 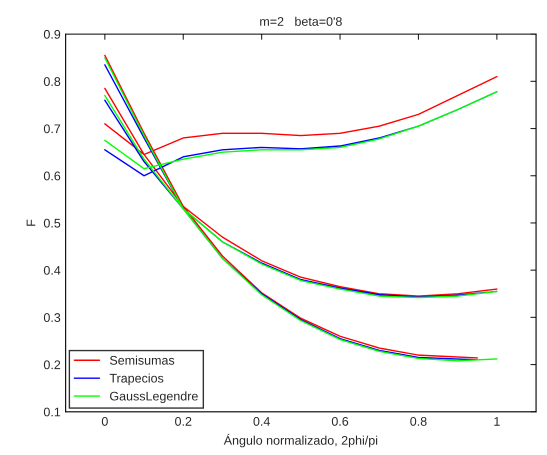 I want to click on y-tick-label: 0.4, so click(x=52, y=270).